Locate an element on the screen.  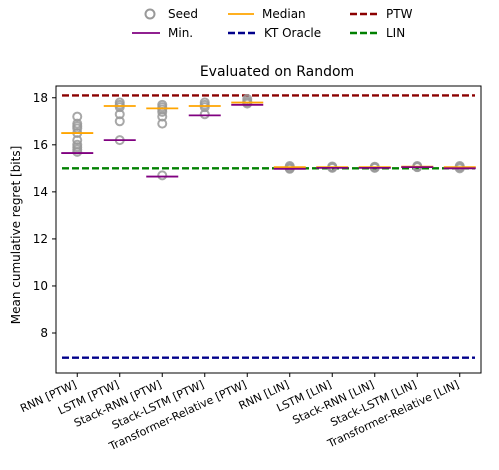
kt-oracle-line-icon is located at coordinates (242, 33).